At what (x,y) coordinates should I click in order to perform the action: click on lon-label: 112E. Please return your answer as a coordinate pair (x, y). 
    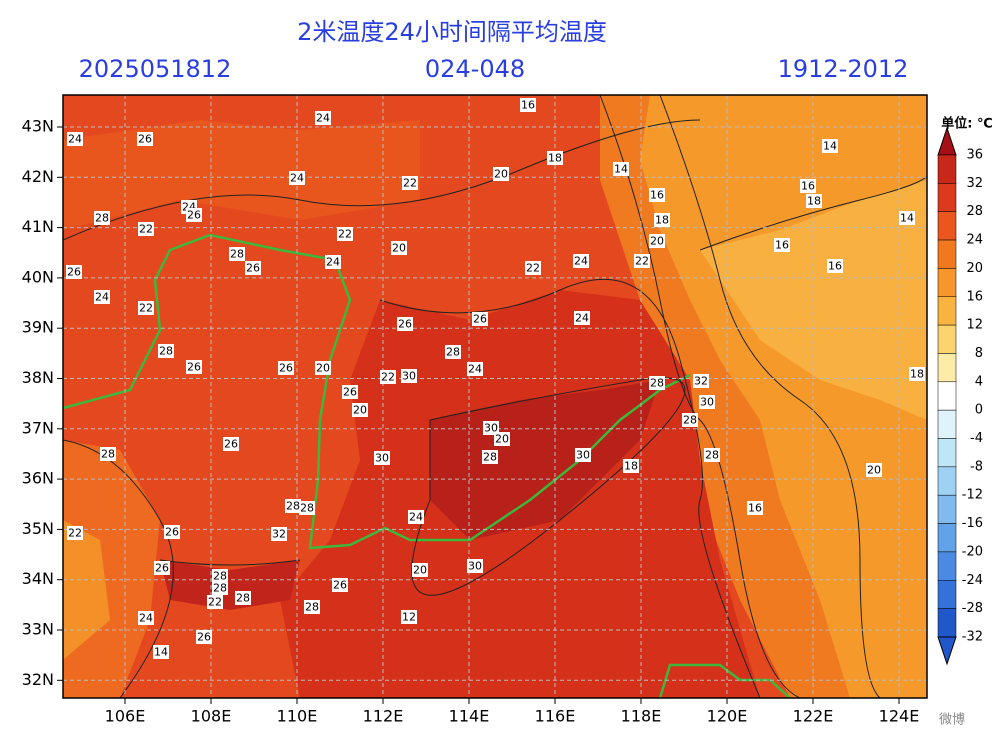
    Looking at the image, I should click on (383, 716).